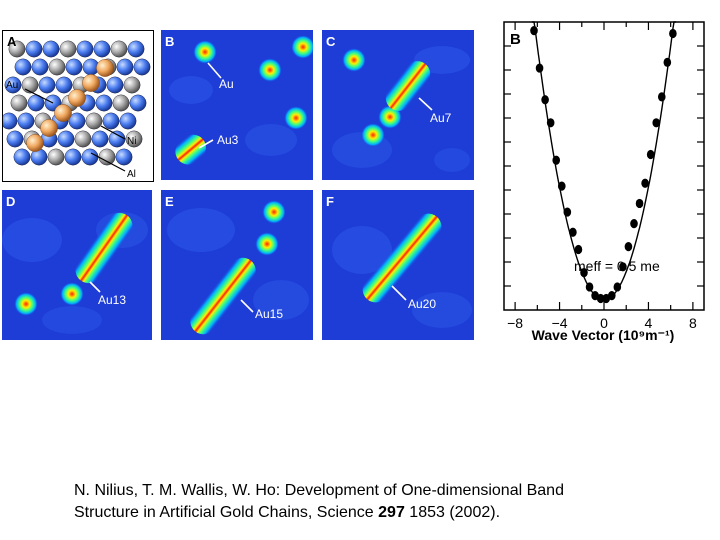  What do you see at coordinates (391, 512) in the screenshot?
I see `caption-volume: 297` at bounding box center [391, 512].